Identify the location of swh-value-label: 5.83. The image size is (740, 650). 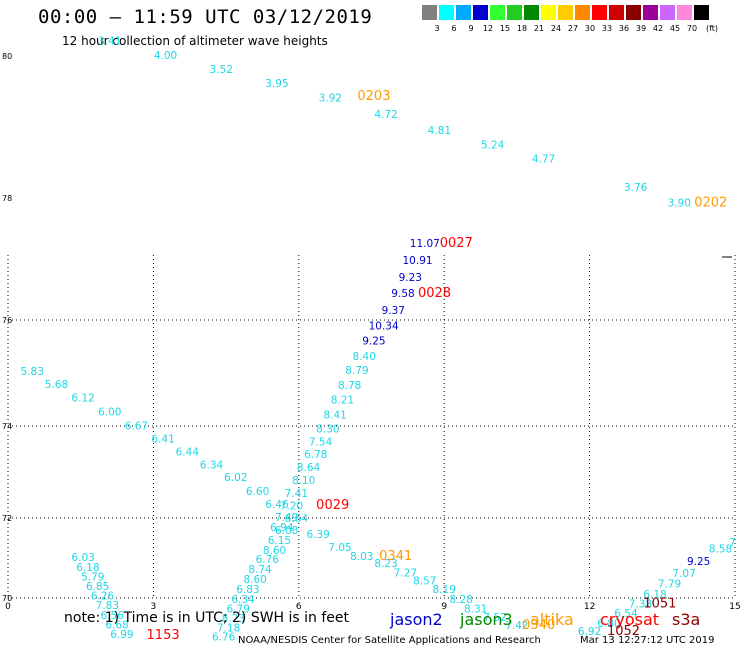
(32, 372).